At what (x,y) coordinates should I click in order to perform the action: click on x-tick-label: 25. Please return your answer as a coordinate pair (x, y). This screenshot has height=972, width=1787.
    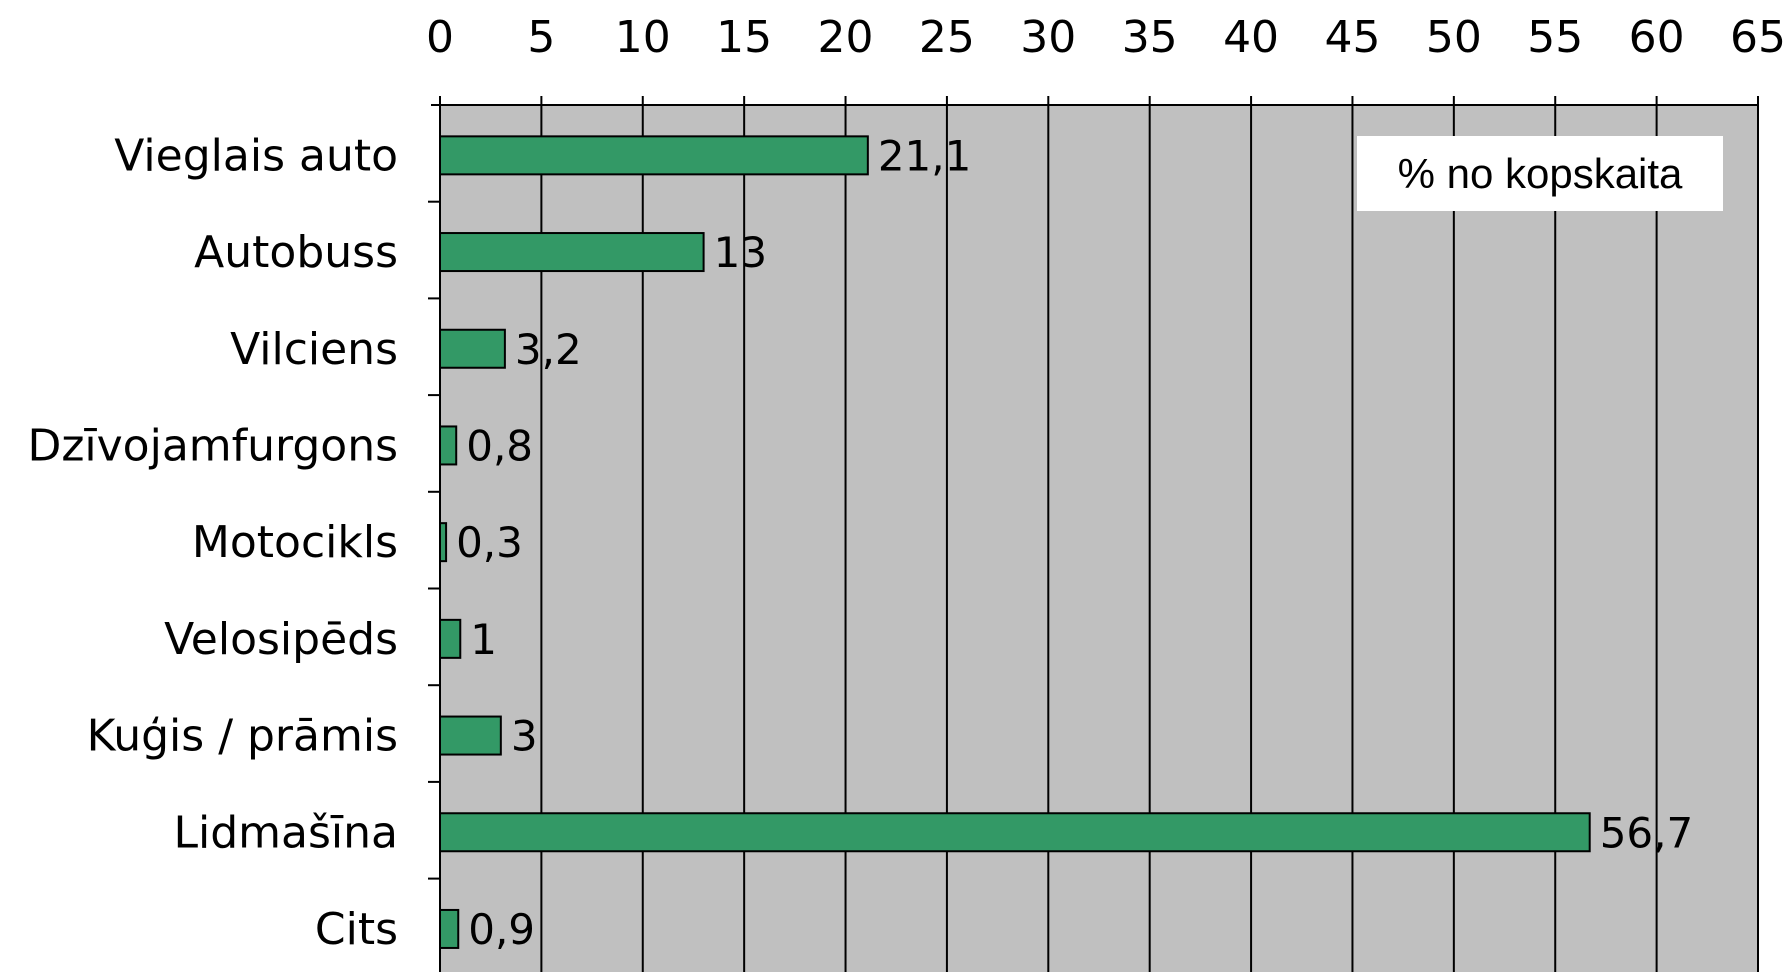
    Looking at the image, I should click on (947, 37).